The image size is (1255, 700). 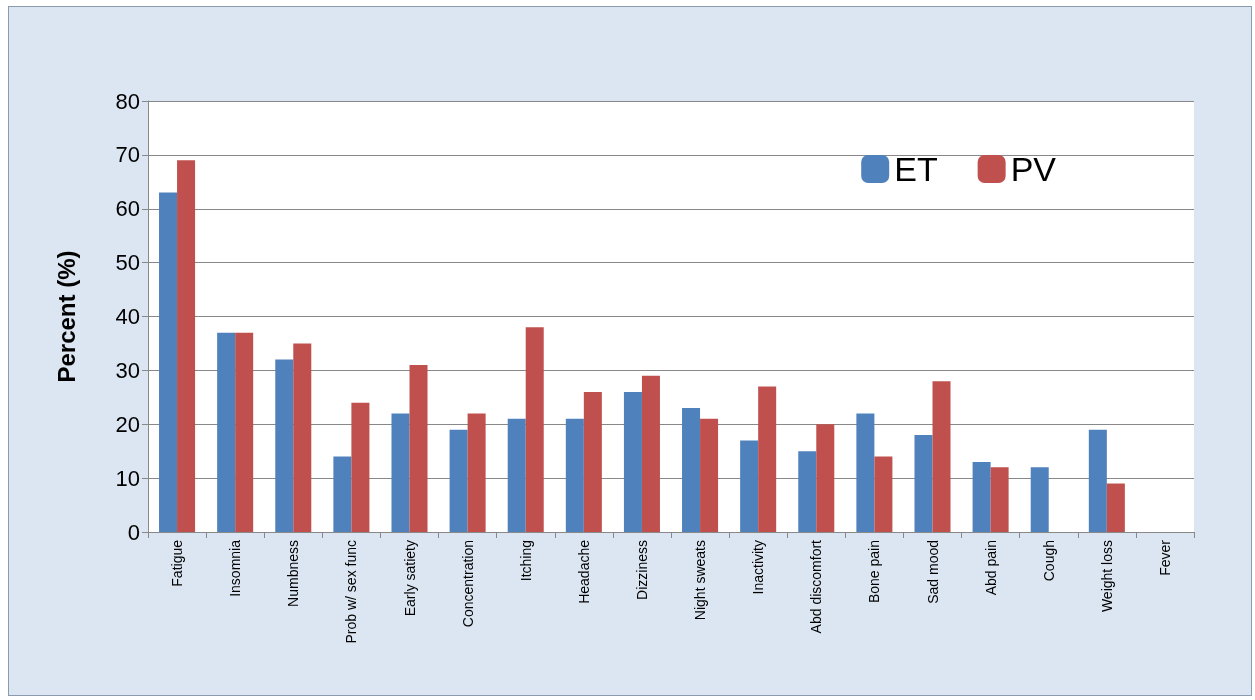 What do you see at coordinates (133, 532) in the screenshot?
I see `y-tick-label: 0` at bounding box center [133, 532].